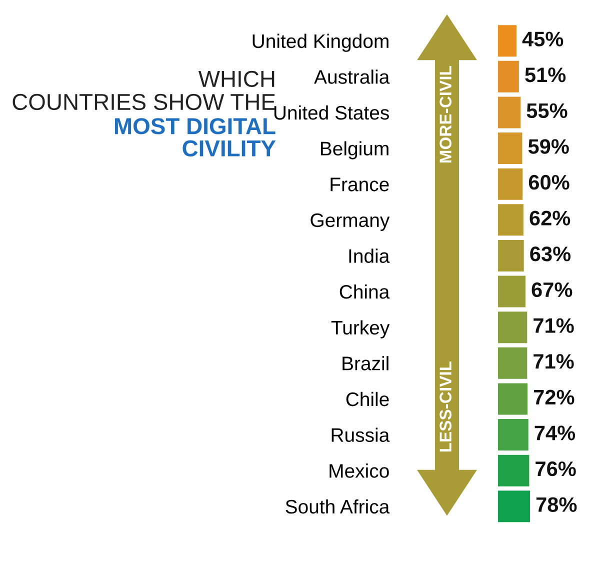 The height and width of the screenshot is (573, 600). Describe the element at coordinates (338, 506) in the screenshot. I see `y-tick-label: South Africa` at that location.